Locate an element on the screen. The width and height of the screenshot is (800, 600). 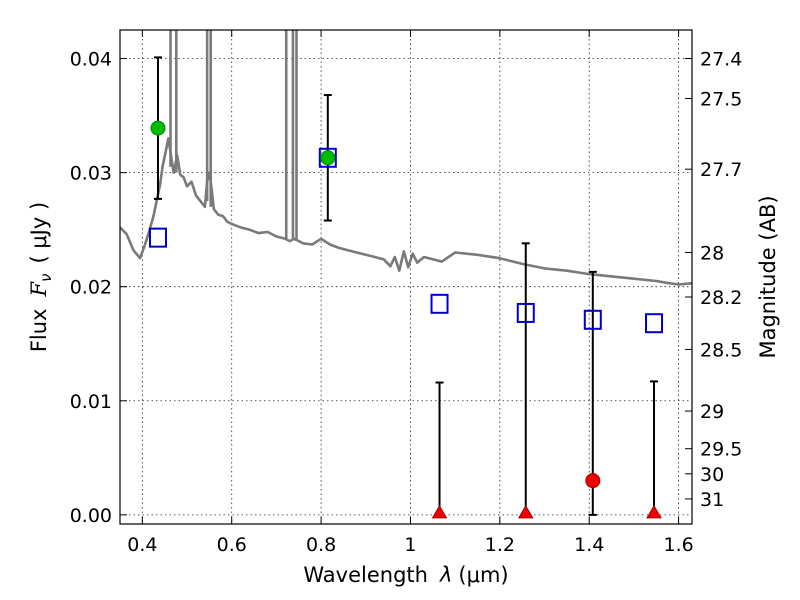
x-tick-label: 1.6 is located at coordinates (678, 545).